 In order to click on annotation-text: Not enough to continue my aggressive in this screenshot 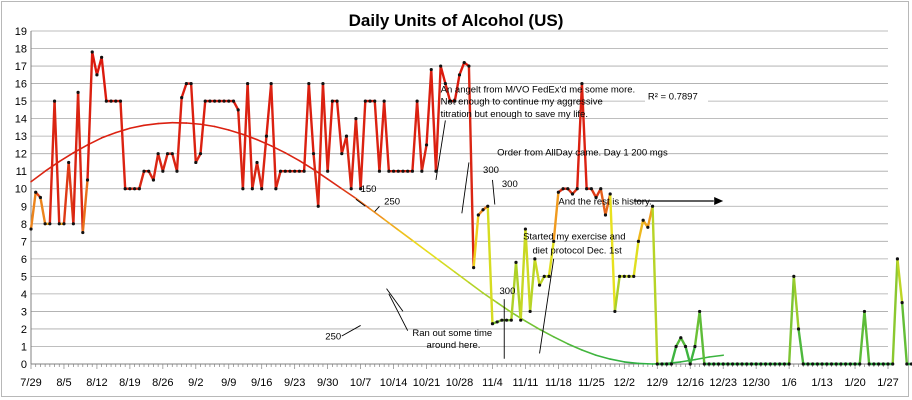, I will do `click(522, 102)`.